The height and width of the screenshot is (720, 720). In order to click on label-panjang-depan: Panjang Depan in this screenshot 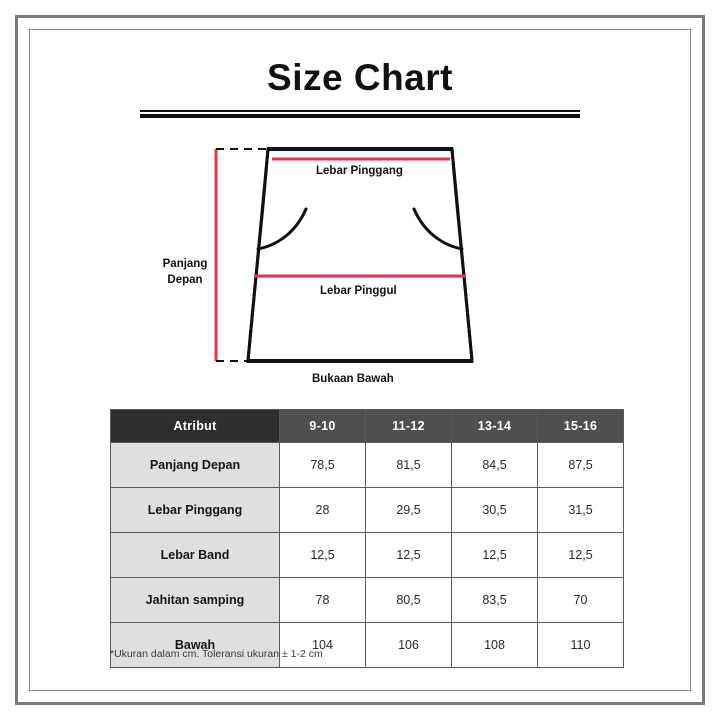, I will do `click(185, 272)`.